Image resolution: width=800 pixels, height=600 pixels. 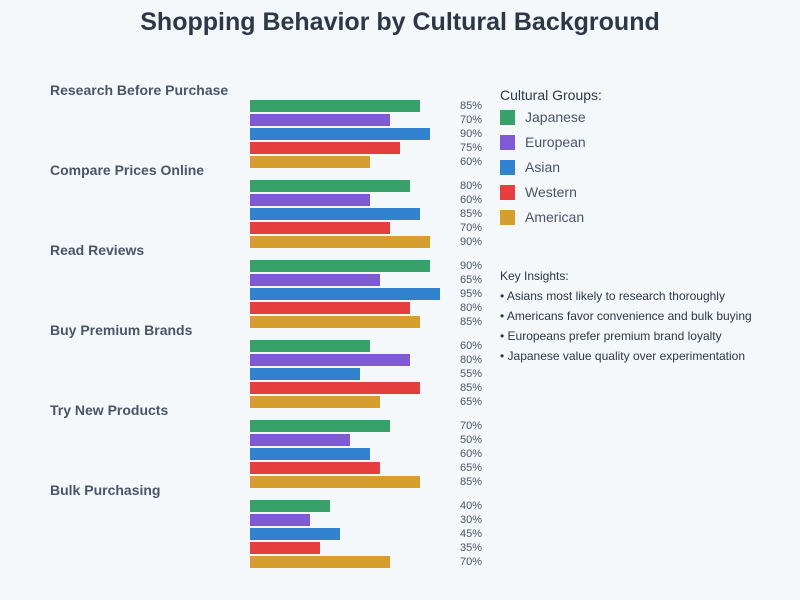 I want to click on category-label: Try New Products, so click(x=109, y=410).